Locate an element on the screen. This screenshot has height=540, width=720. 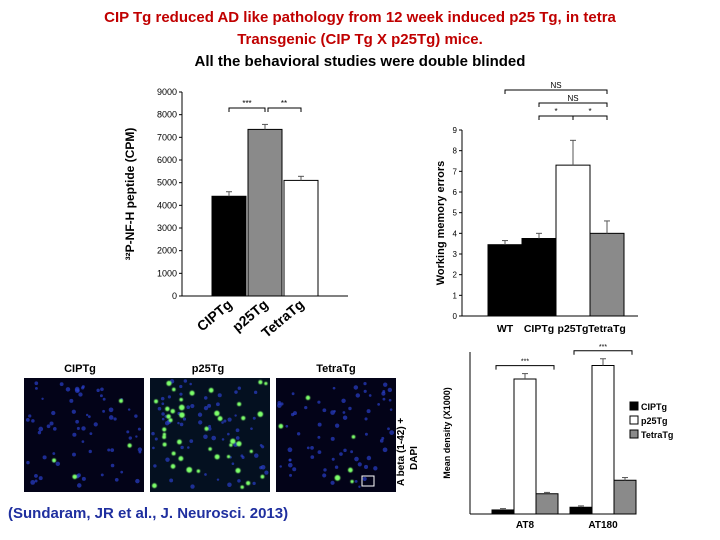
c2-ytick-label: 4 is located at coordinates (455, 233).